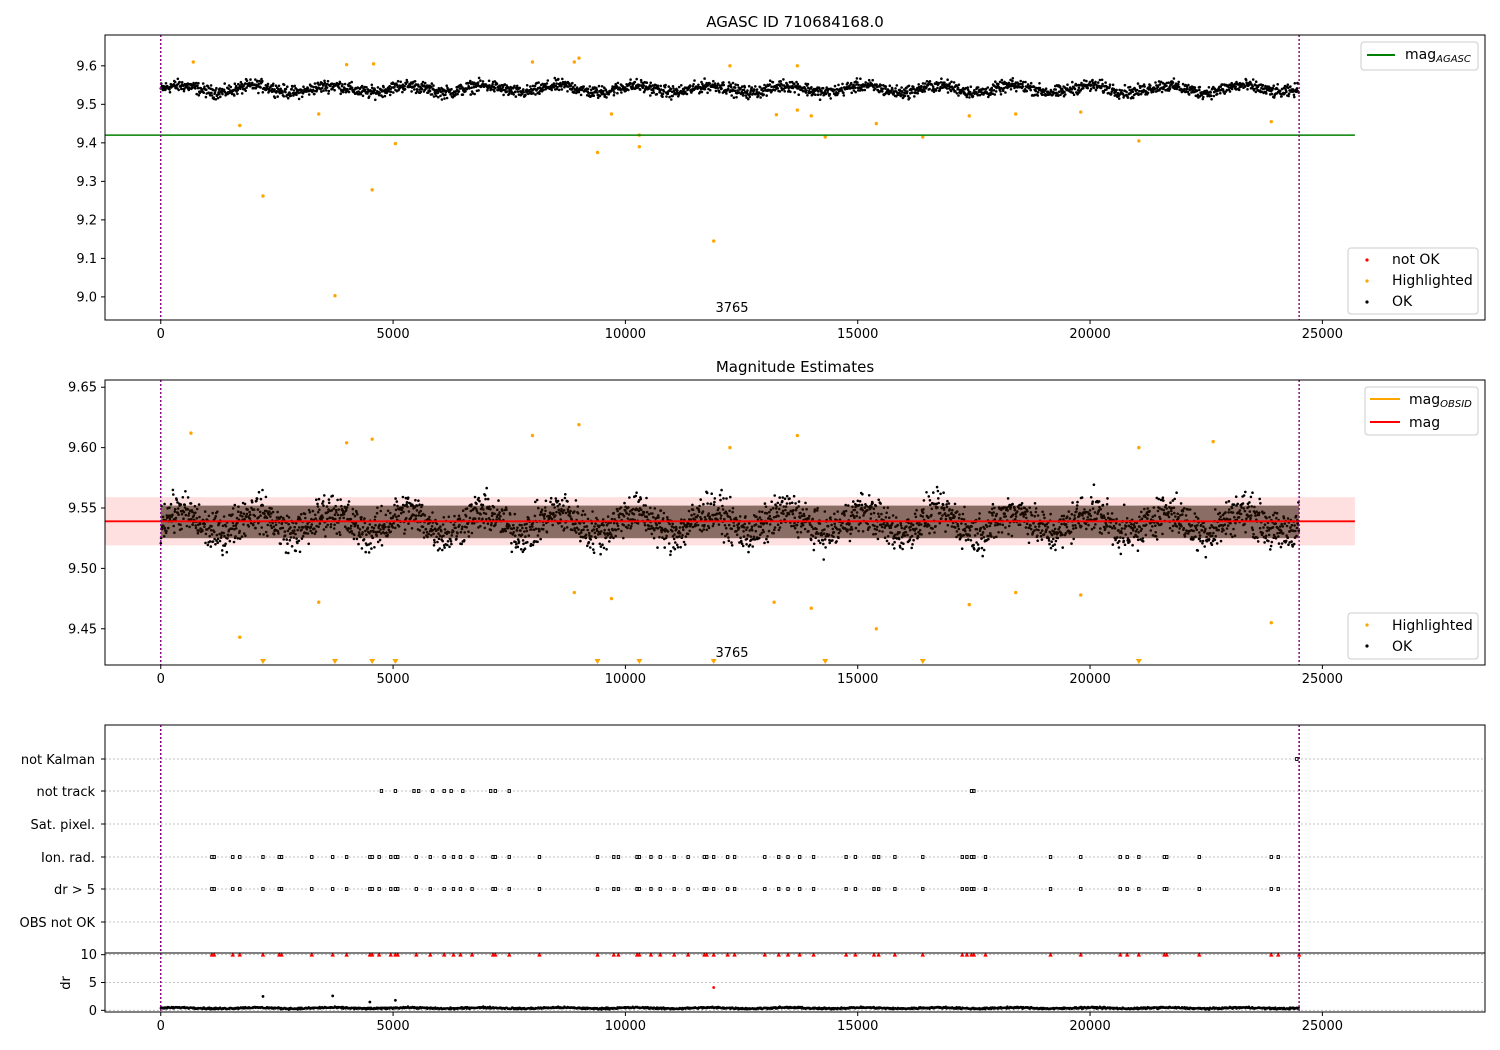 This screenshot has height=1050, width=1500. What do you see at coordinates (86, 182) in the screenshot?
I see `y-tick-label: 9.3` at bounding box center [86, 182].